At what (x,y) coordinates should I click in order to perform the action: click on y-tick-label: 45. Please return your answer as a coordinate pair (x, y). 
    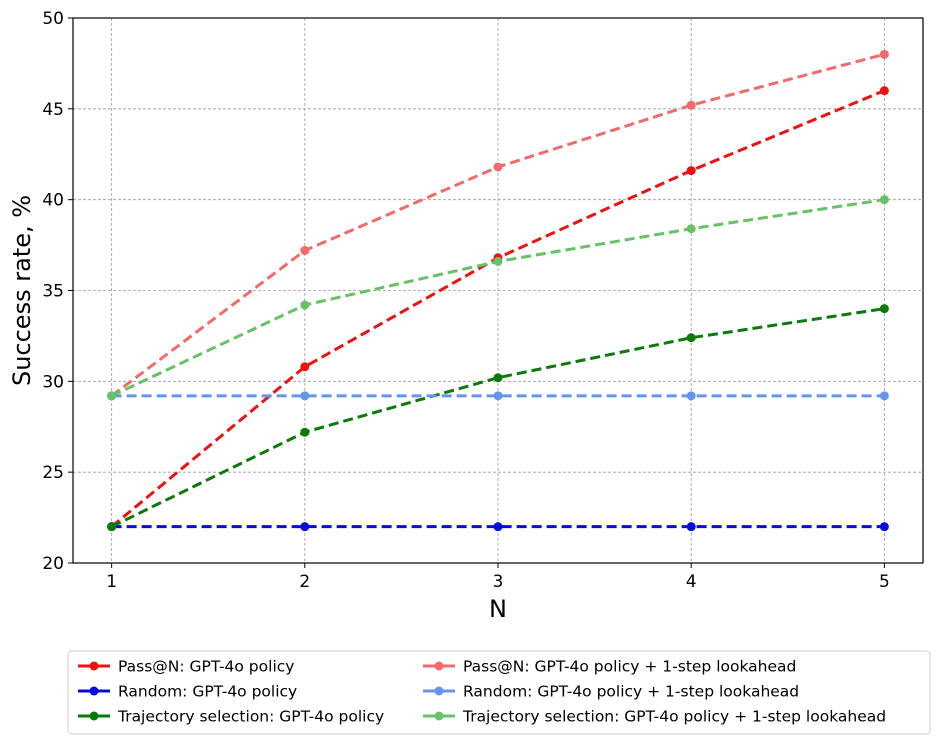
    Looking at the image, I should click on (53, 110).